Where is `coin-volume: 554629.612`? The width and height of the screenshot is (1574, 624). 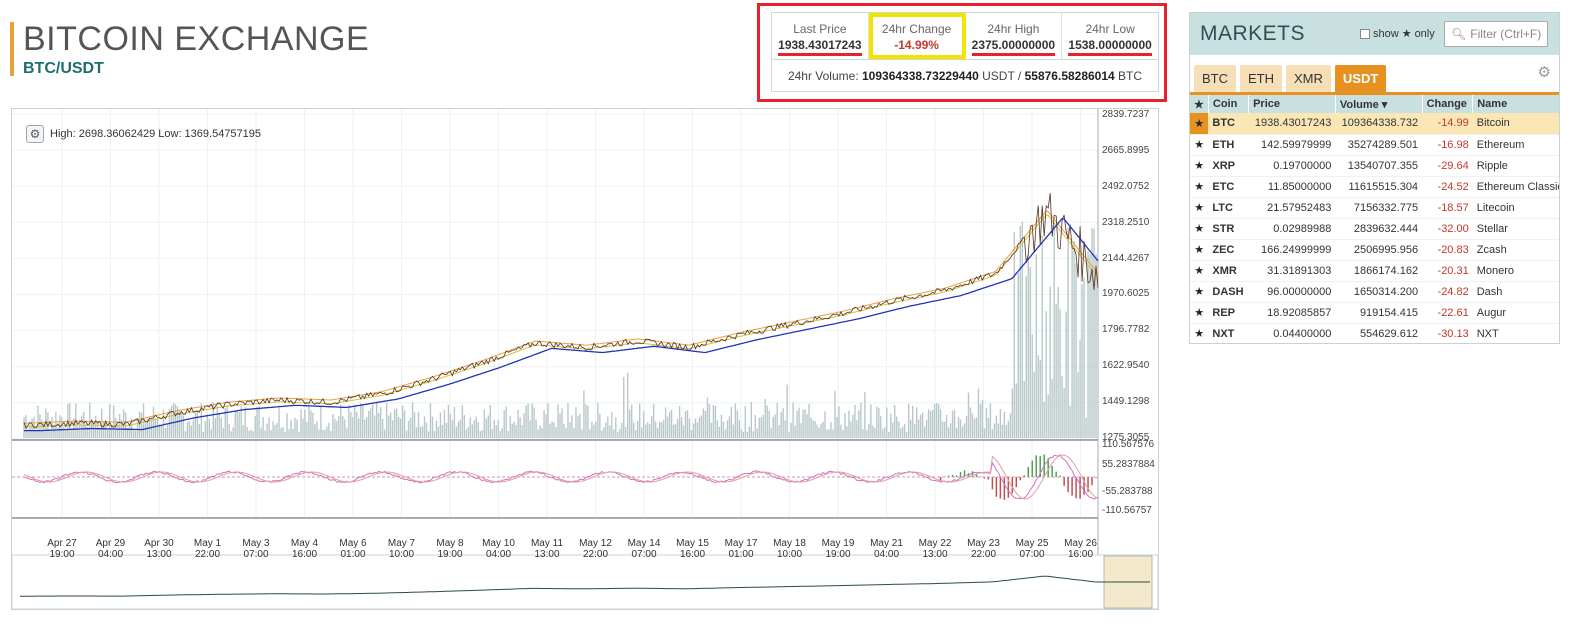 coin-volume: 554629.612 is located at coordinates (1379, 333).